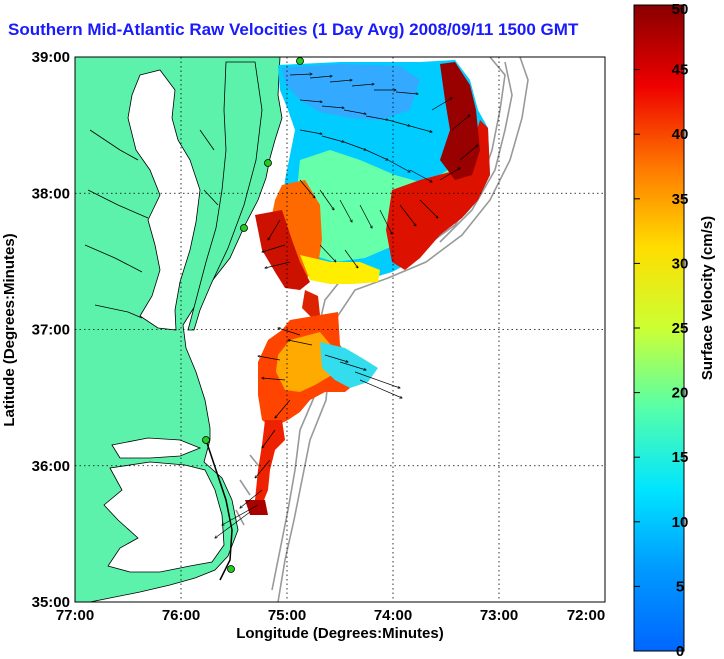  Describe the element at coordinates (460, 121) in the screenshot. I see `velocity-patch-east-dark` at that location.